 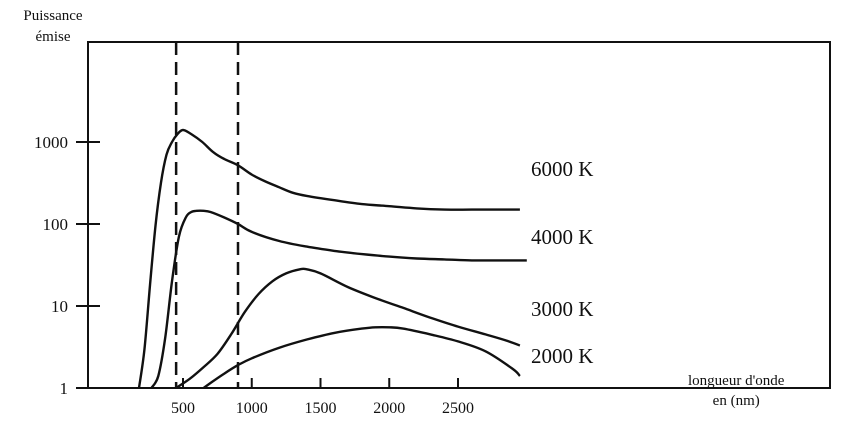 What do you see at coordinates (56, 224) in the screenshot?
I see `y-tick-label-100: 100` at bounding box center [56, 224].